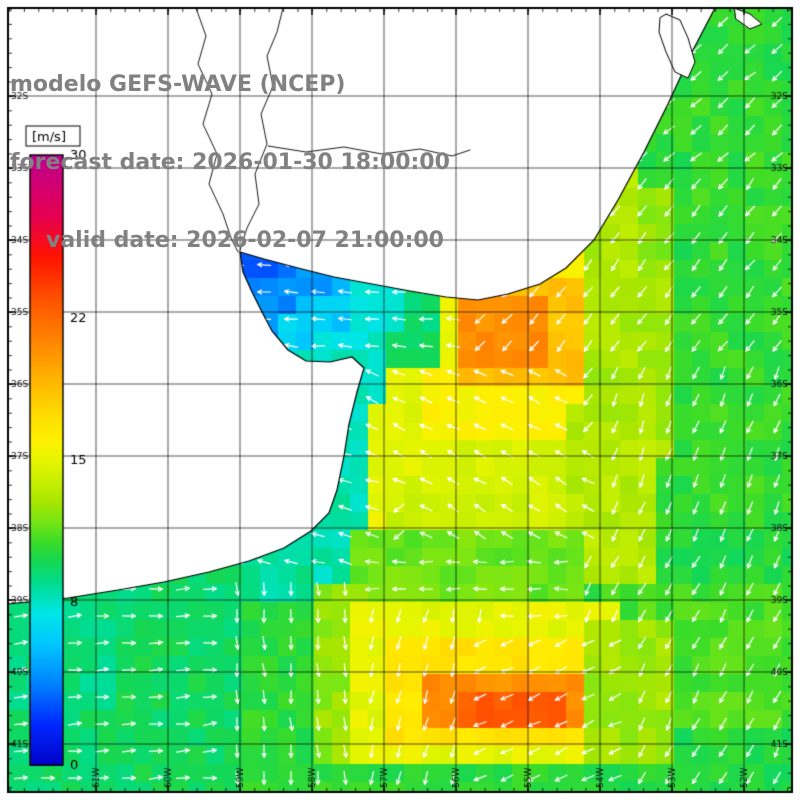 This screenshot has width=800, height=800. I want to click on valid-date-label: valid date: 2026-02-07 21:00:00, so click(245, 240).